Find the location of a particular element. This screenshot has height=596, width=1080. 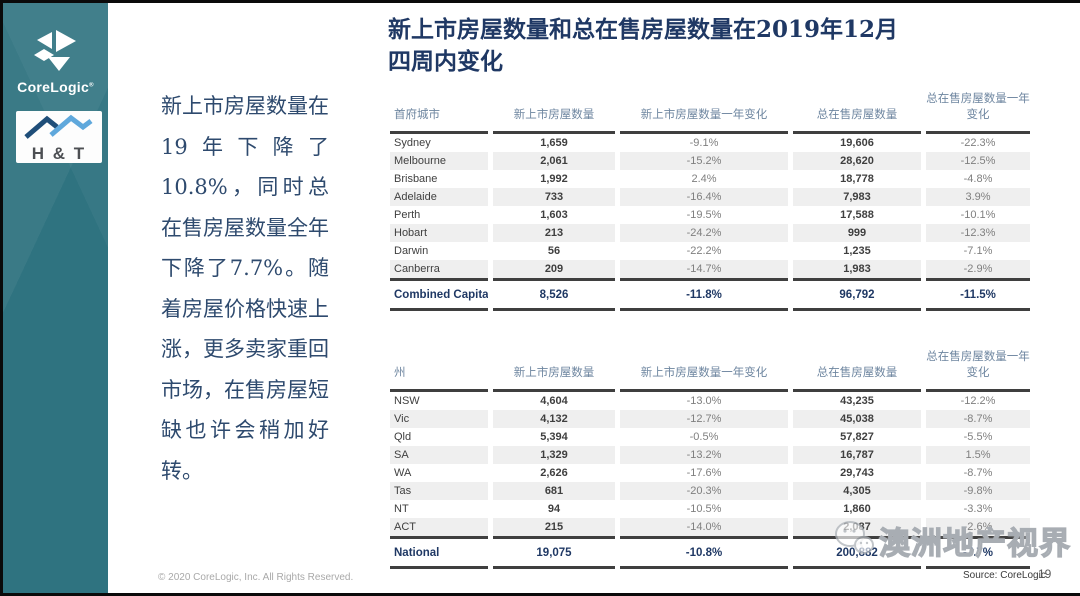

cell-value: 1,659 is located at coordinates (554, 143).